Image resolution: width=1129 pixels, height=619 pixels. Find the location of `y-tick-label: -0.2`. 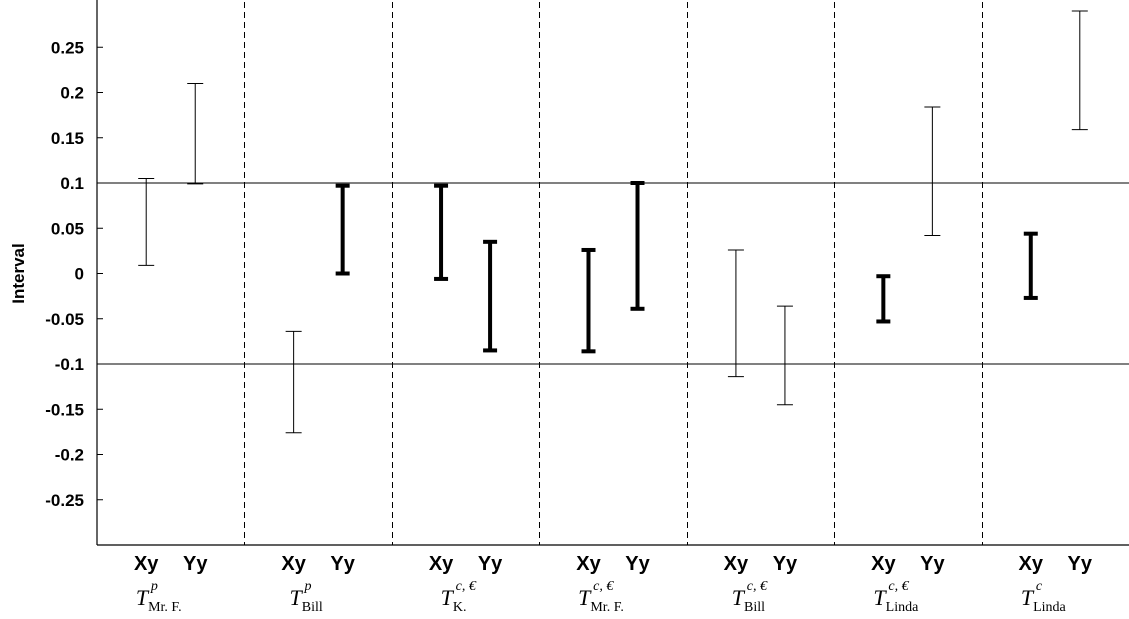

y-tick-label: -0.2 is located at coordinates (69, 455).